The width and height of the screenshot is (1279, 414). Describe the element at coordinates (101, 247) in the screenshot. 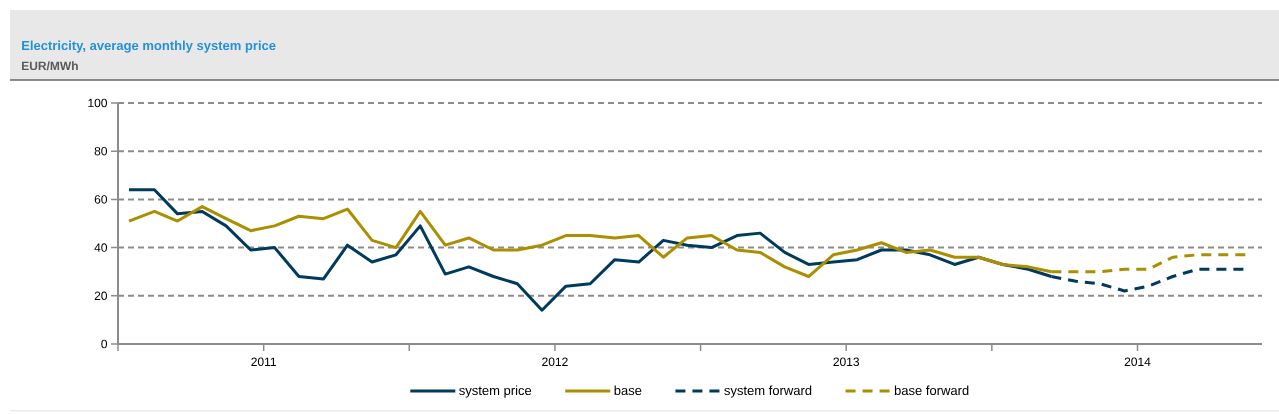

I see `y-tick-label: 40` at that location.